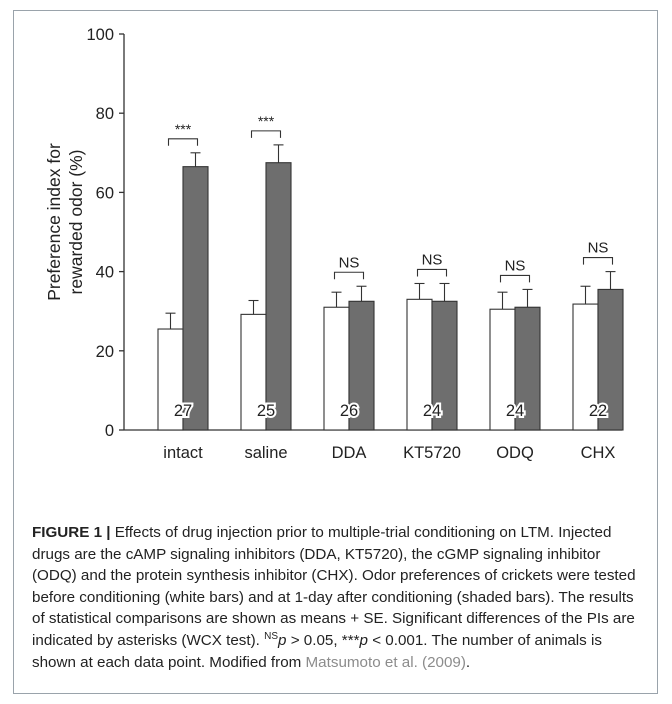 This screenshot has width=672, height=704. I want to click on caption-figure-label: FIGURE 1 |, so click(71, 532).